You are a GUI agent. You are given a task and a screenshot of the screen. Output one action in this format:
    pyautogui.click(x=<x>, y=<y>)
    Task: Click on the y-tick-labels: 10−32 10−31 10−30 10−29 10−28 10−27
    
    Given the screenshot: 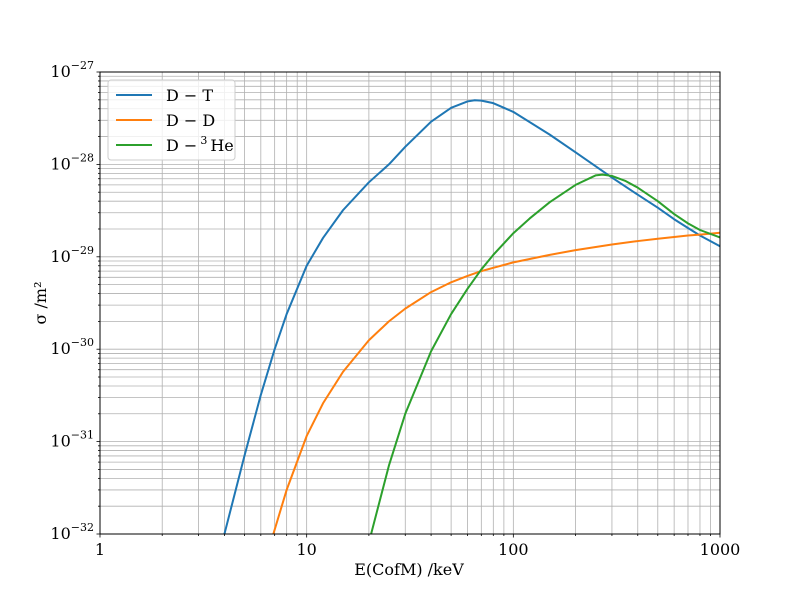 What is the action you would take?
    pyautogui.click(x=72, y=301)
    